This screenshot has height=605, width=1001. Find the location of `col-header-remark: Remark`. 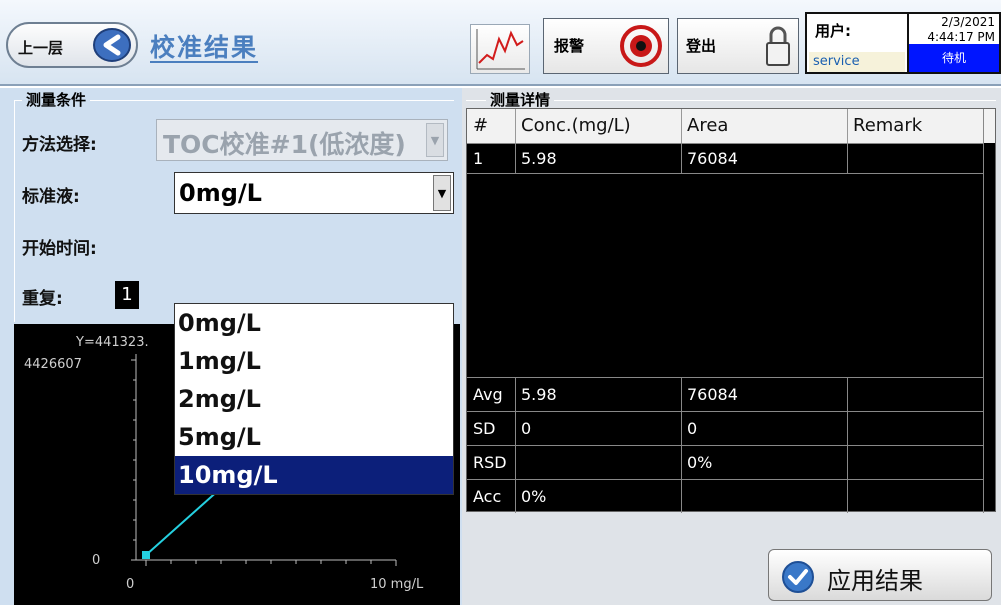

col-header-remark: Remark is located at coordinates (888, 125).